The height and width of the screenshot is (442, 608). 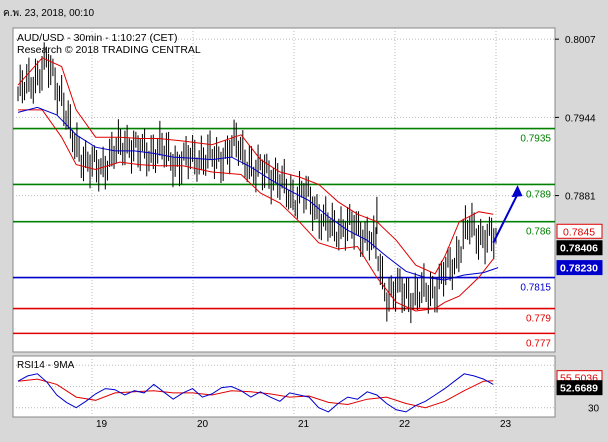 I want to click on level-label: 0.777, so click(x=538, y=343).